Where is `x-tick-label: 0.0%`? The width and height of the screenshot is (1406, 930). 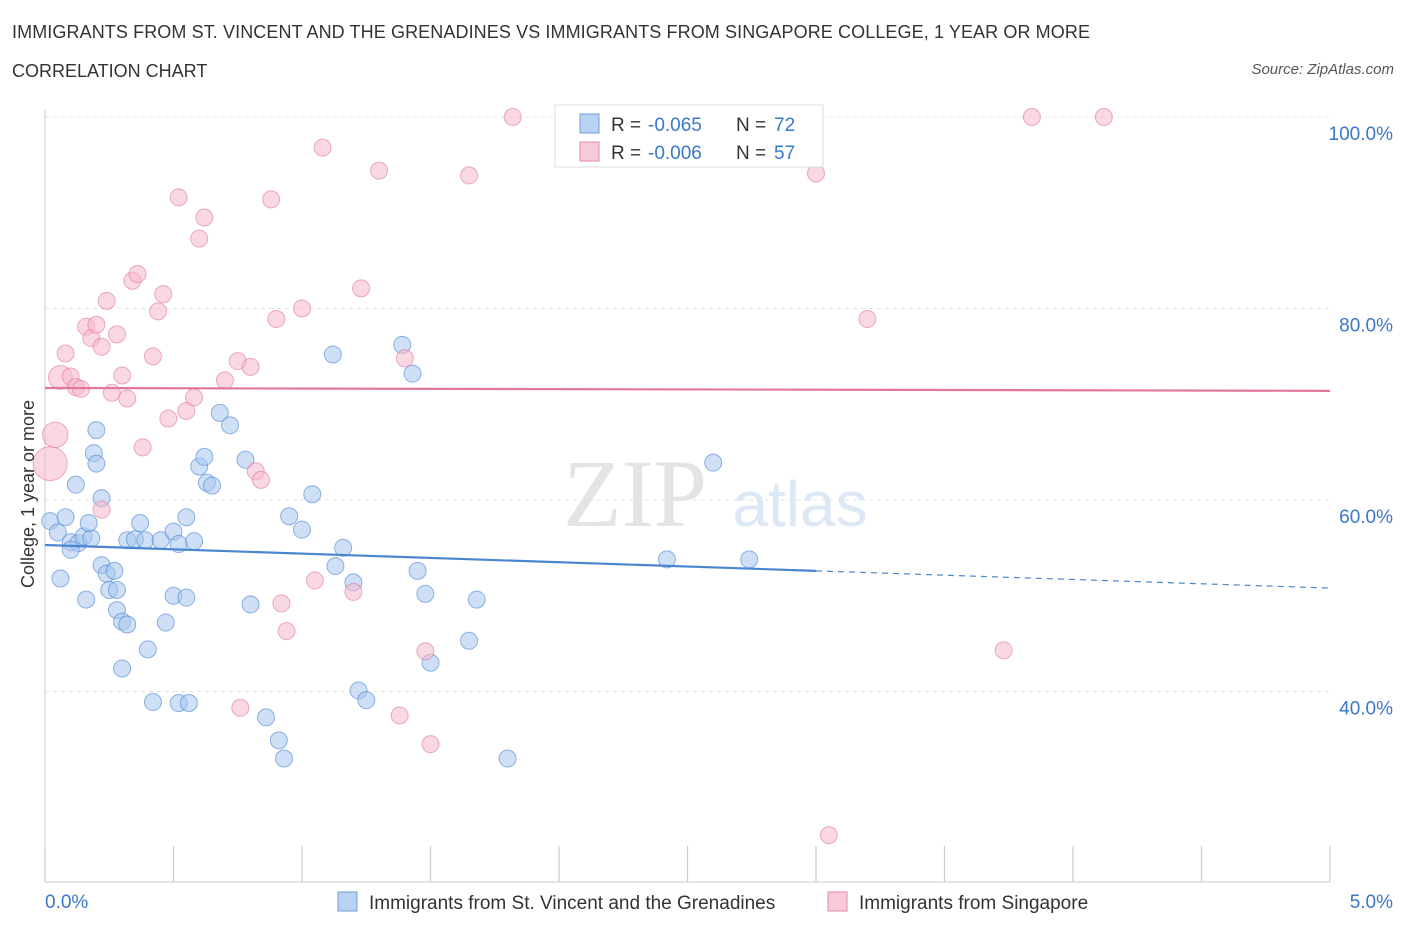 x-tick-label: 0.0% is located at coordinates (66, 902).